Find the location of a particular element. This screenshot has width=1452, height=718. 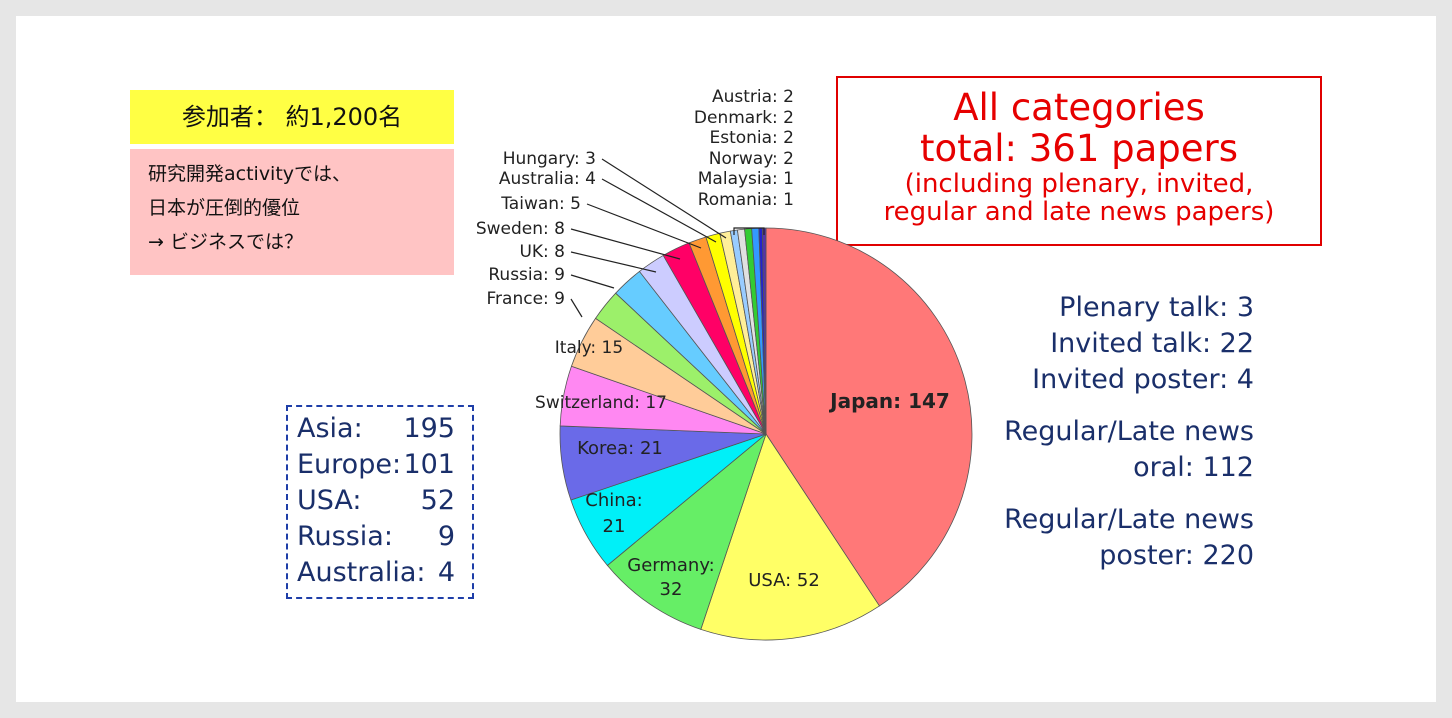

slice-label-germany: Germany: is located at coordinates (671, 565).